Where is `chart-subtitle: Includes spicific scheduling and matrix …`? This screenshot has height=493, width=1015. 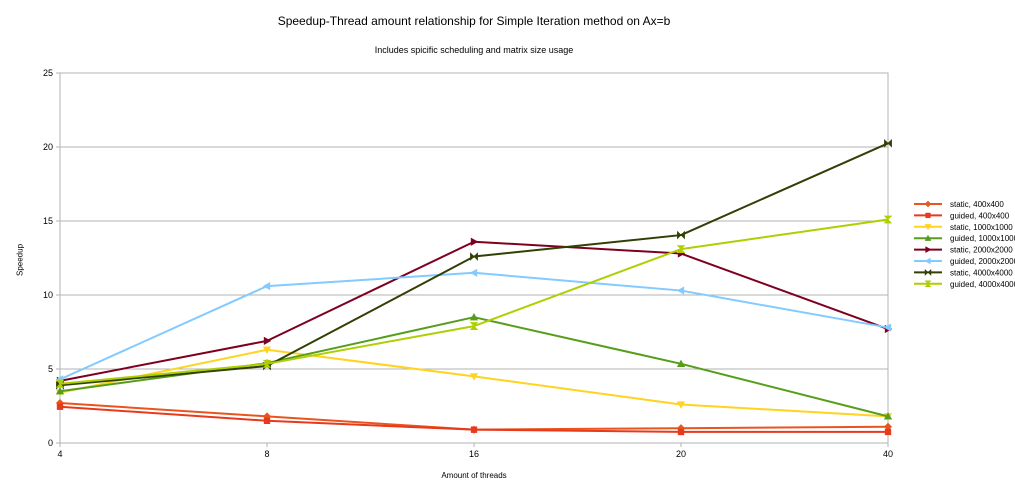 chart-subtitle: Includes spicific scheduling and matrix … is located at coordinates (474, 50).